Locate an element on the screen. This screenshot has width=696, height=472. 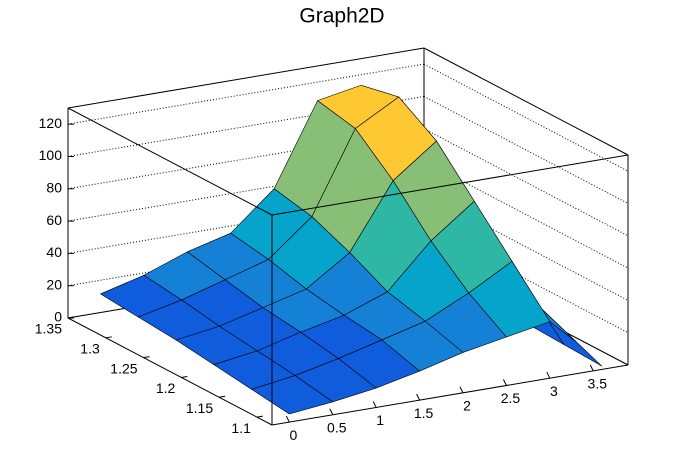
x-tick-label: 2 is located at coordinates (467, 406).